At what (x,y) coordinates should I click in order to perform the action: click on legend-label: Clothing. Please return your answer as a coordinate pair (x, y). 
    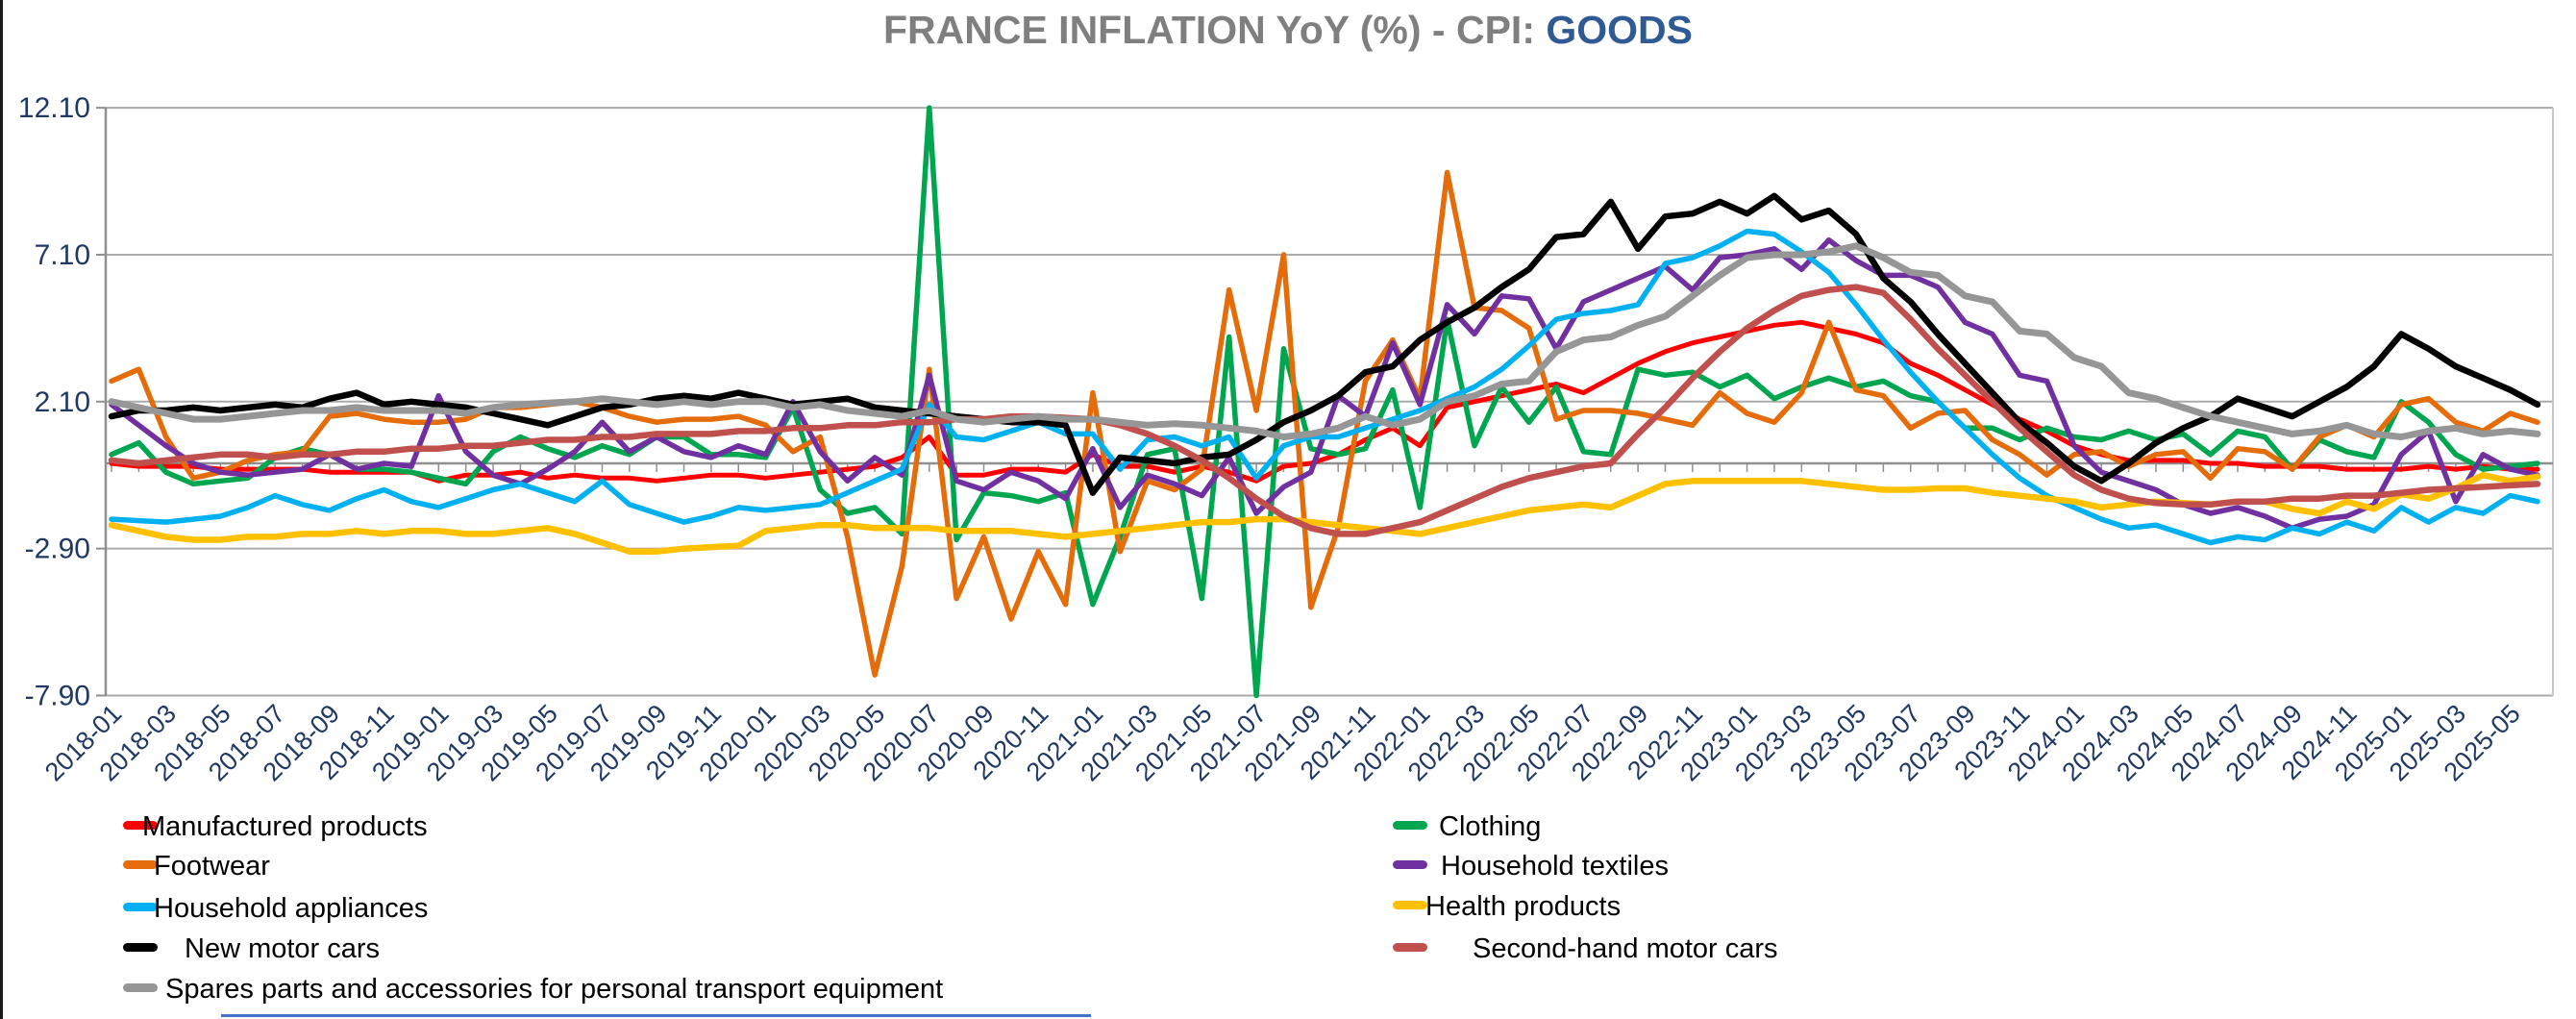
    Looking at the image, I should click on (1490, 826).